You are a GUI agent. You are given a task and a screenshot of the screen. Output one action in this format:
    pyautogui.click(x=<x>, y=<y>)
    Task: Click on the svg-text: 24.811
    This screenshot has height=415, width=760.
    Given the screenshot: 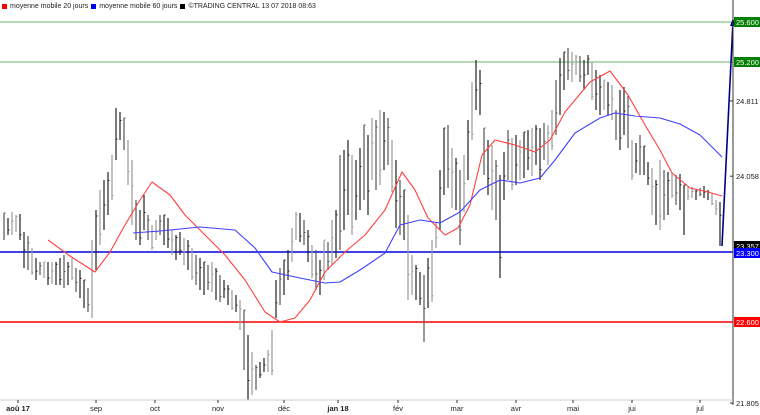 What is the action you would take?
    pyautogui.click(x=747, y=101)
    